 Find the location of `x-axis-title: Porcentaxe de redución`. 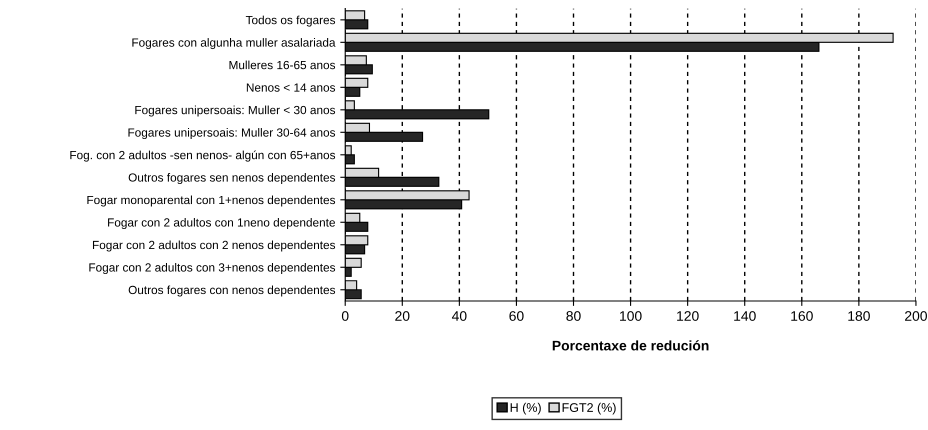

x-axis-title: Porcentaxe de redución is located at coordinates (630, 345).